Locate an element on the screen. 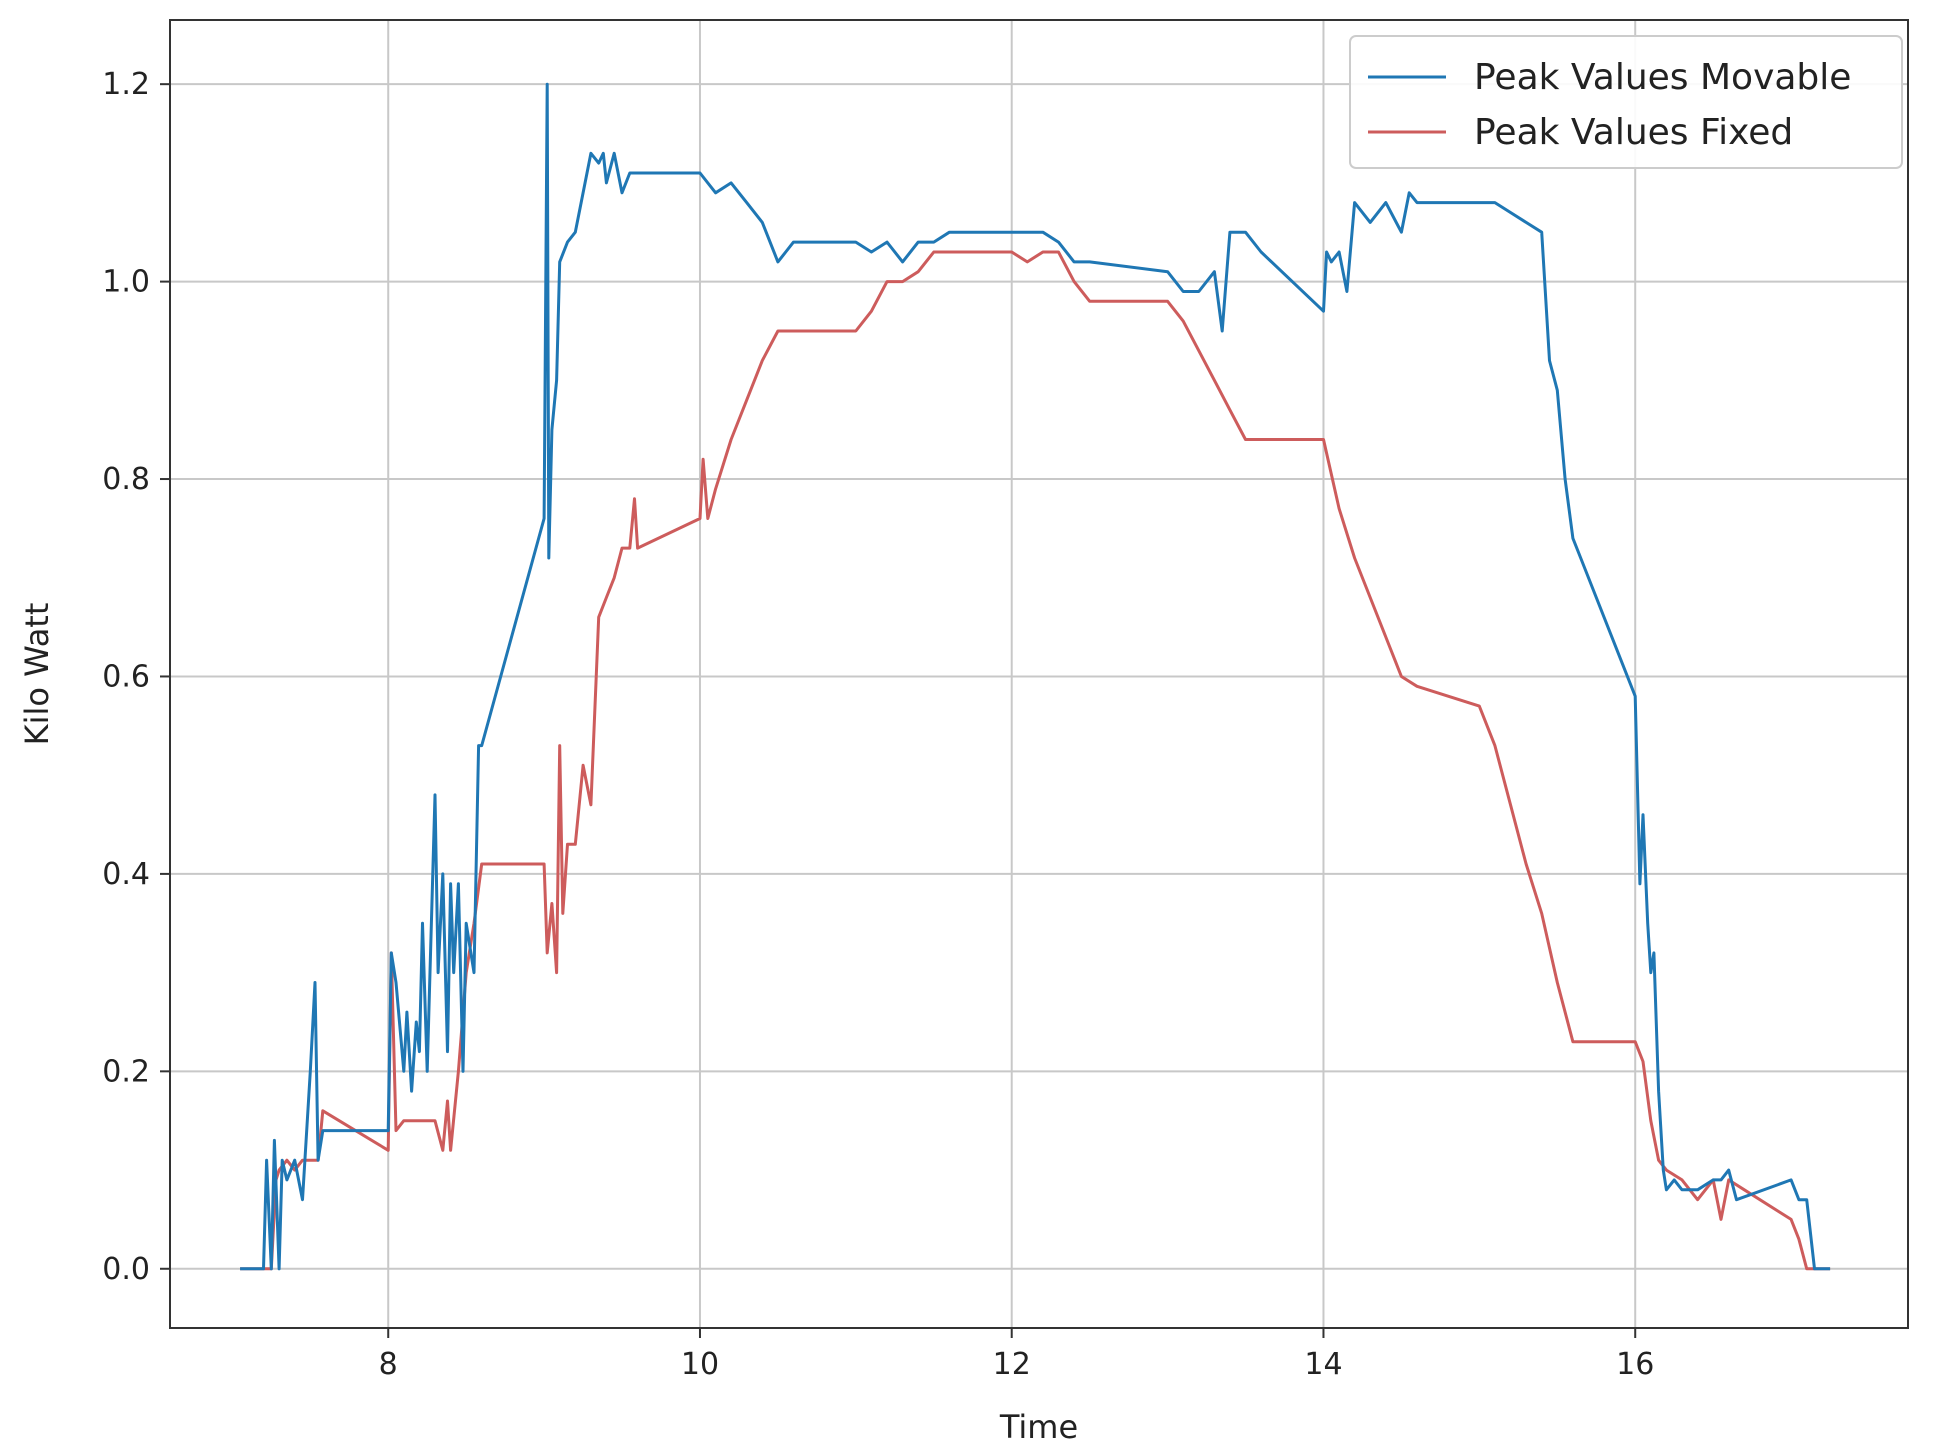 This screenshot has width=1942, height=1454. x-axis-title: Time is located at coordinates (1038, 1427).